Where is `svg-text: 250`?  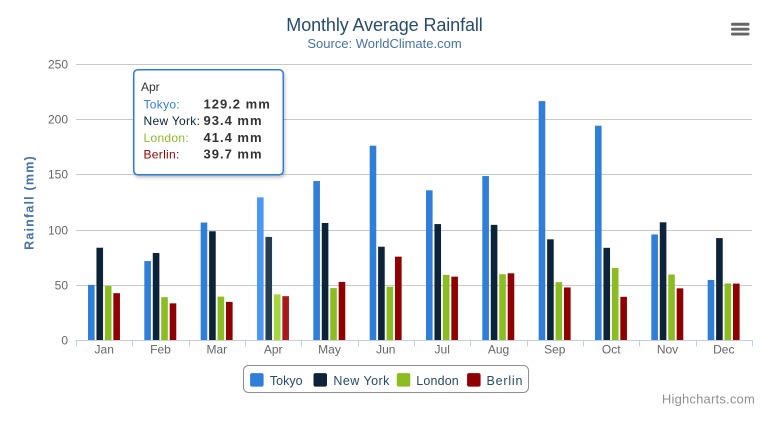
svg-text: 250 is located at coordinates (58, 65).